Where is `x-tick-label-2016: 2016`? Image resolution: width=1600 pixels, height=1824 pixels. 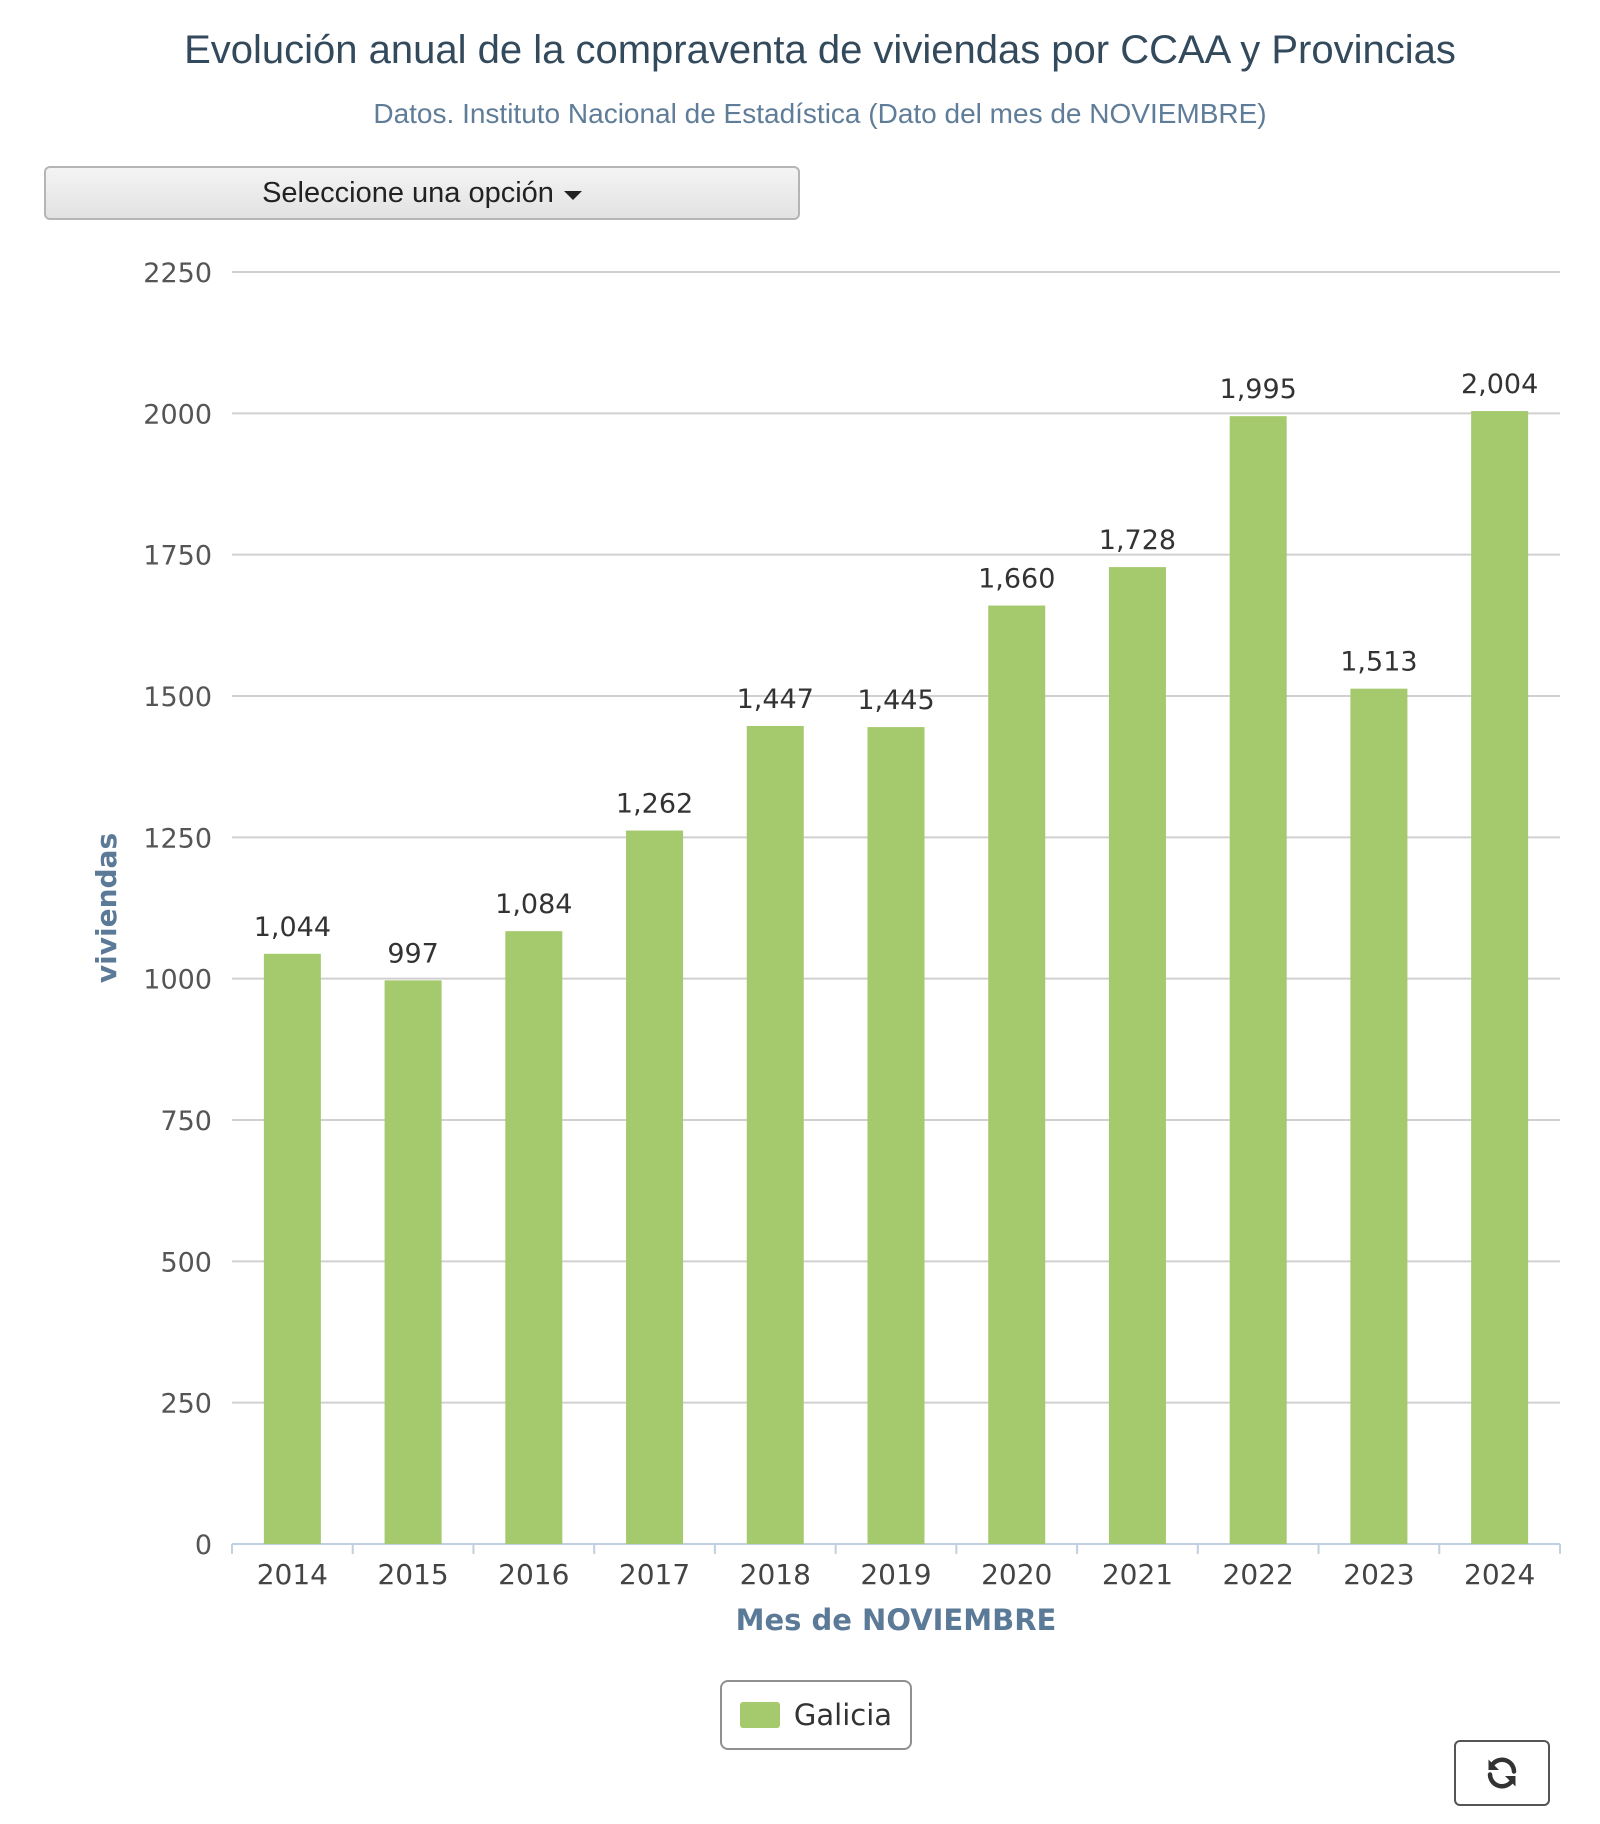
x-tick-label-2016: 2016 is located at coordinates (533, 1574).